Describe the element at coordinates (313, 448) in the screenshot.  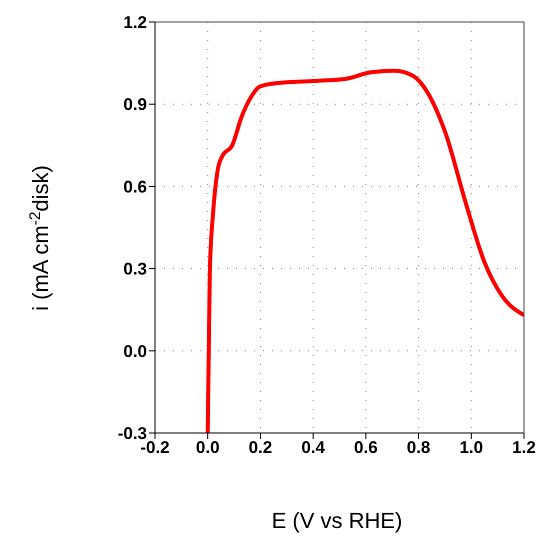
I see `x-tick-label: 0.4` at that location.